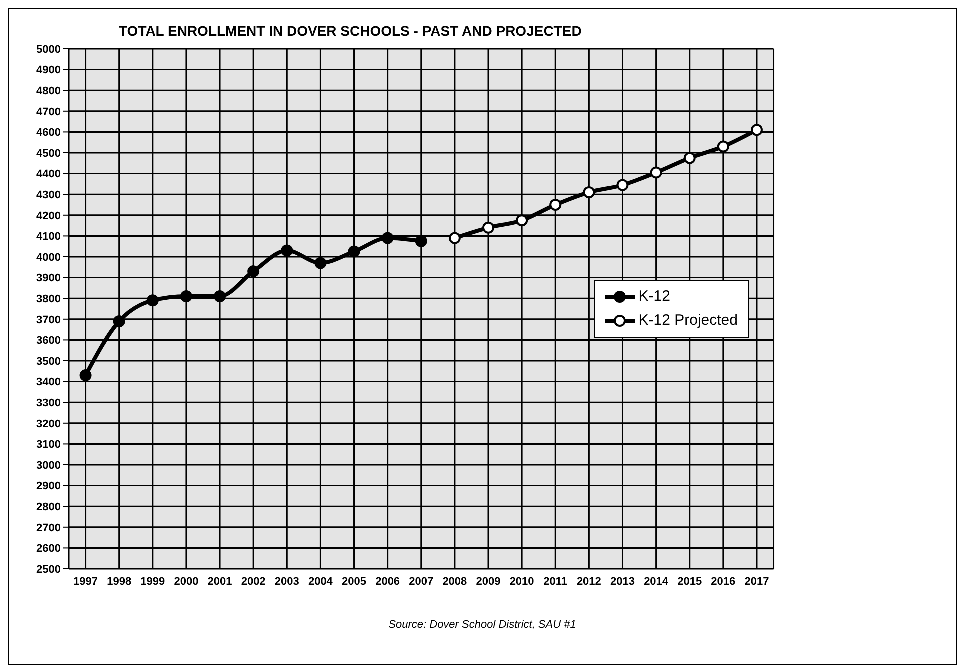 The image size is (963, 671). I want to click on y-tick-label: 4500, so click(48, 154).